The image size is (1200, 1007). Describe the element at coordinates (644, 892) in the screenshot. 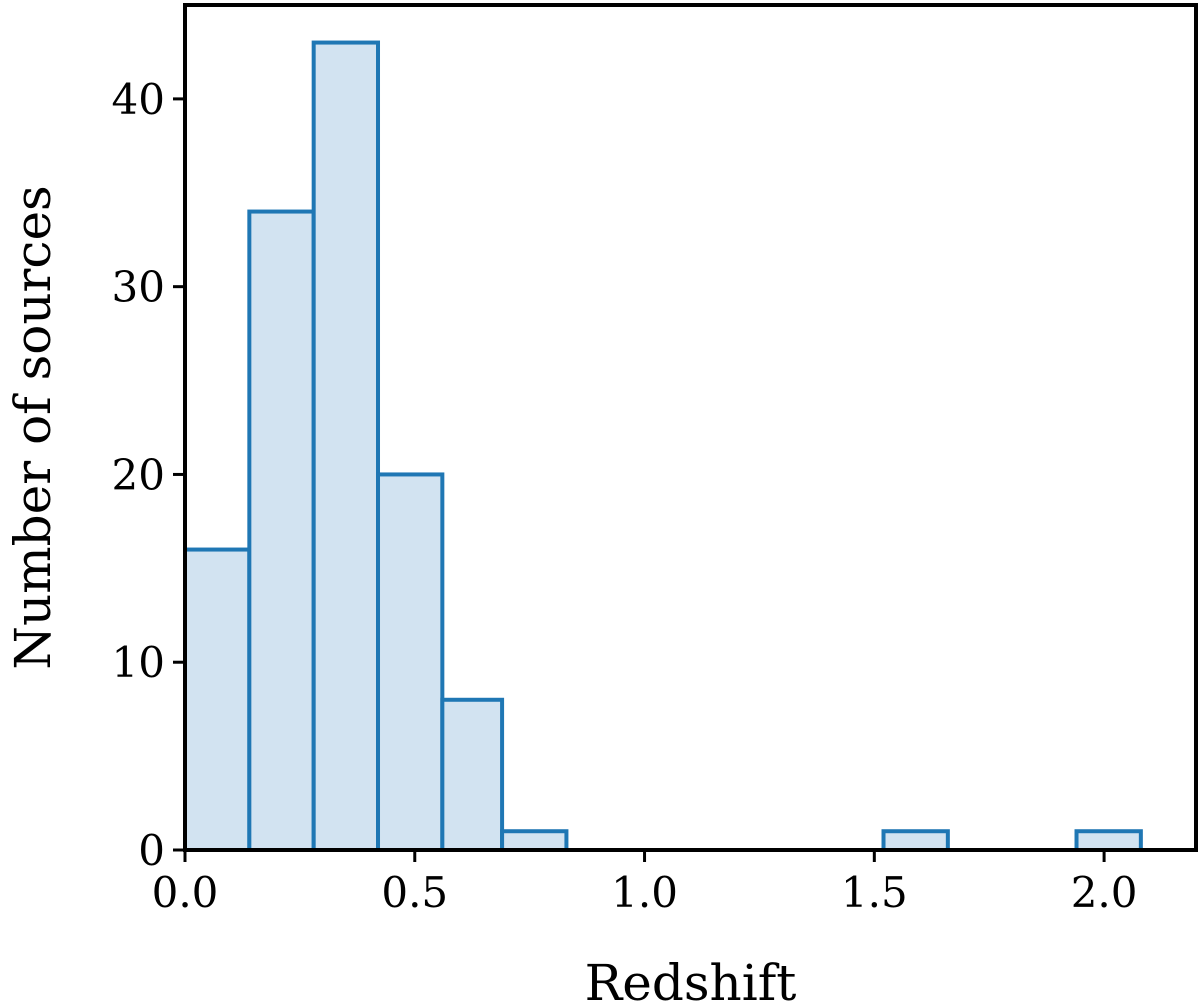

I see `x-tick-label: 1.0` at that location.